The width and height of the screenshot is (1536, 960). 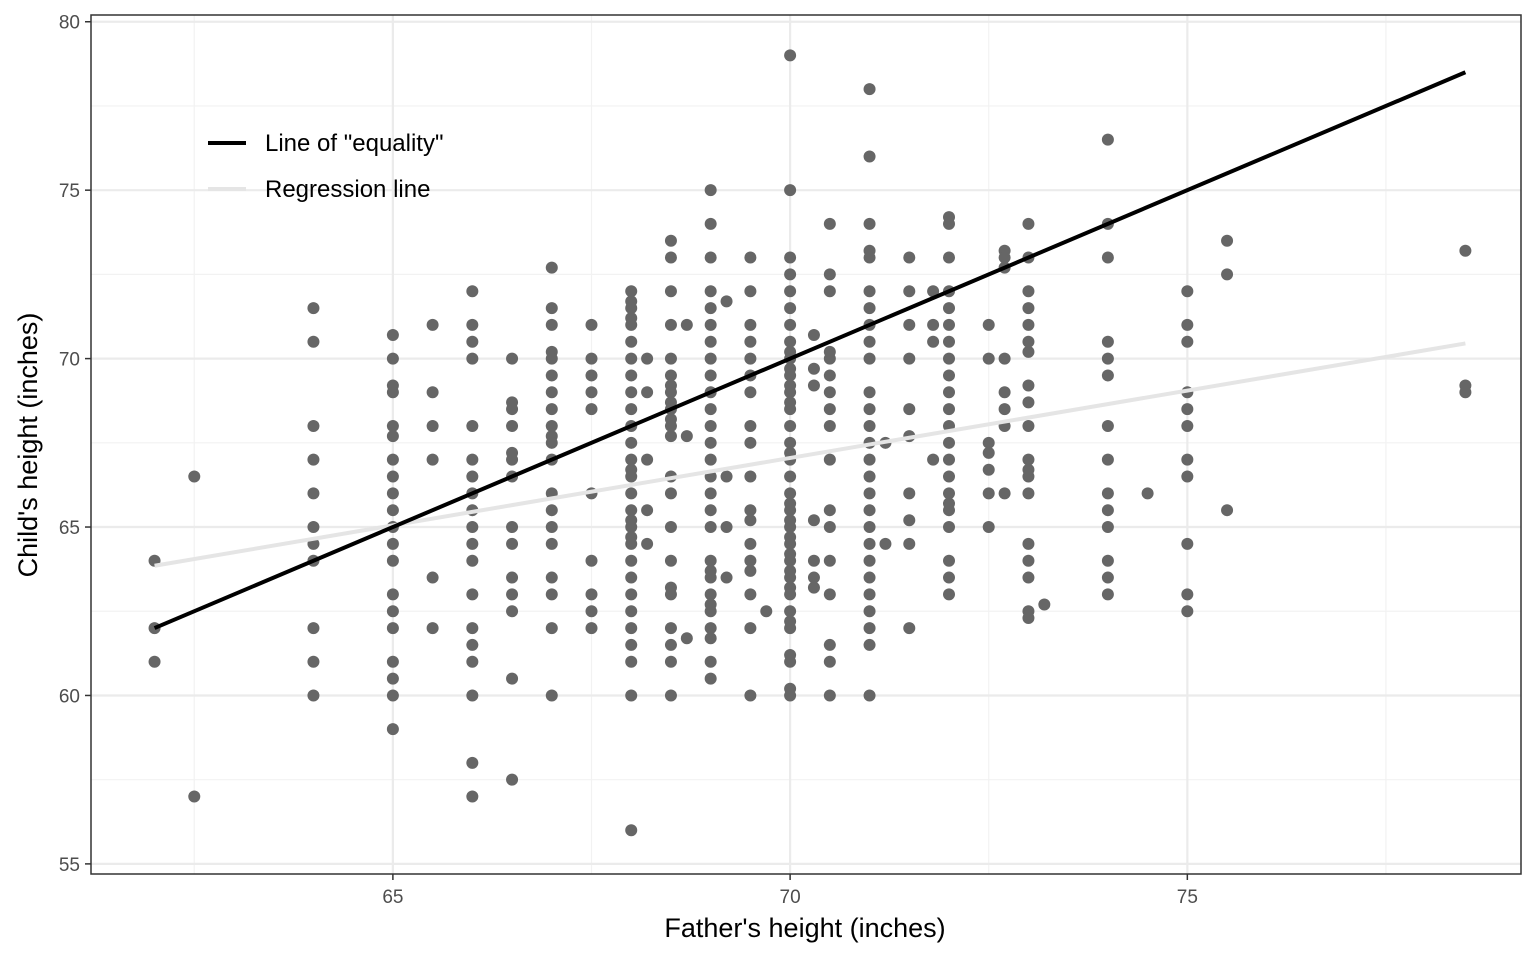 What do you see at coordinates (790, 897) in the screenshot?
I see `x-tick-label: 70` at bounding box center [790, 897].